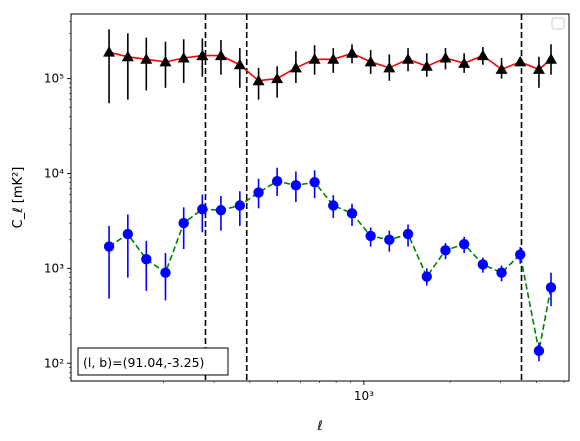  Describe the element at coordinates (54, 268) in the screenshot. I see `y-tick-label: 10³` at that location.